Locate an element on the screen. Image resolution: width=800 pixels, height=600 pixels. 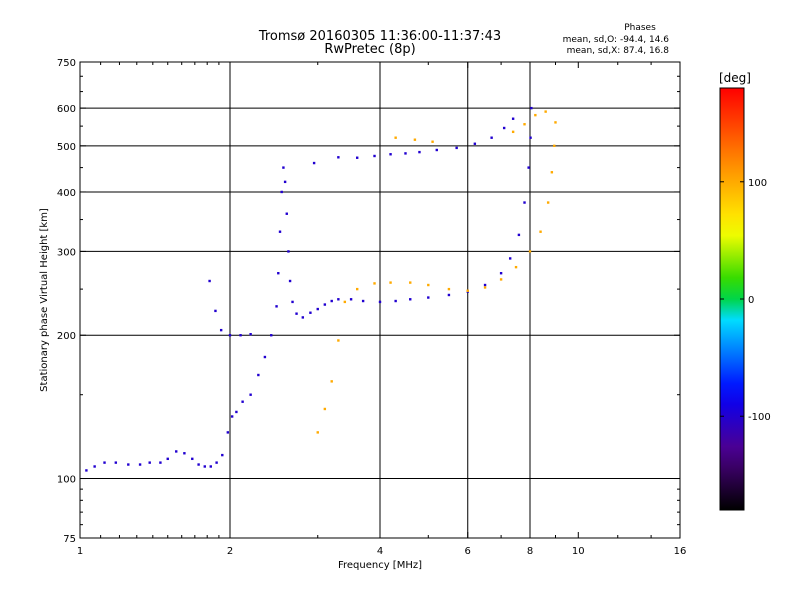
x-tick-label: 16 is located at coordinates (680, 551).